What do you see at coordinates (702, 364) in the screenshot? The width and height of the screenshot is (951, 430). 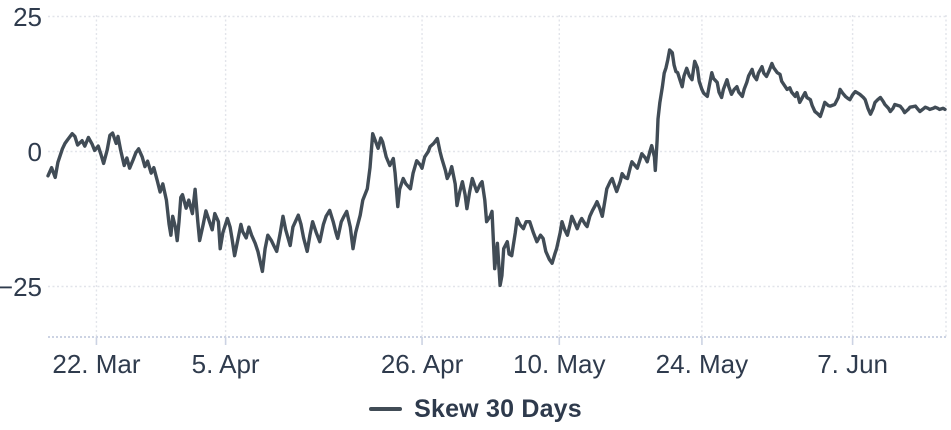 I see `x-axis-label: 24. May` at bounding box center [702, 364].